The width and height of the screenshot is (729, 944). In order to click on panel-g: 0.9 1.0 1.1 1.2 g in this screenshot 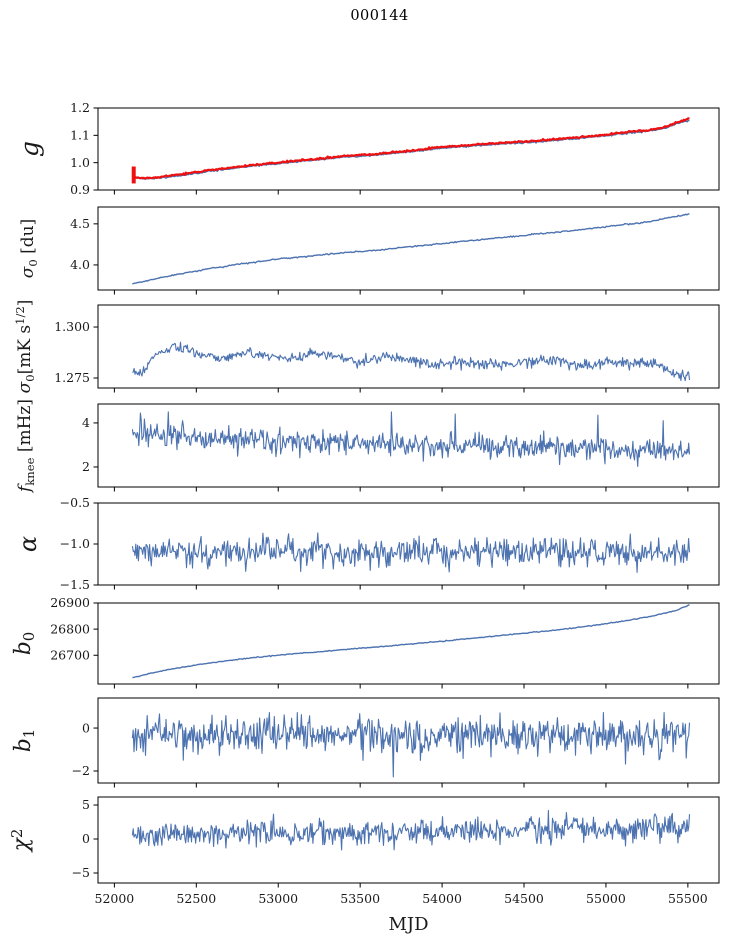, I will do `click(367, 148)`.